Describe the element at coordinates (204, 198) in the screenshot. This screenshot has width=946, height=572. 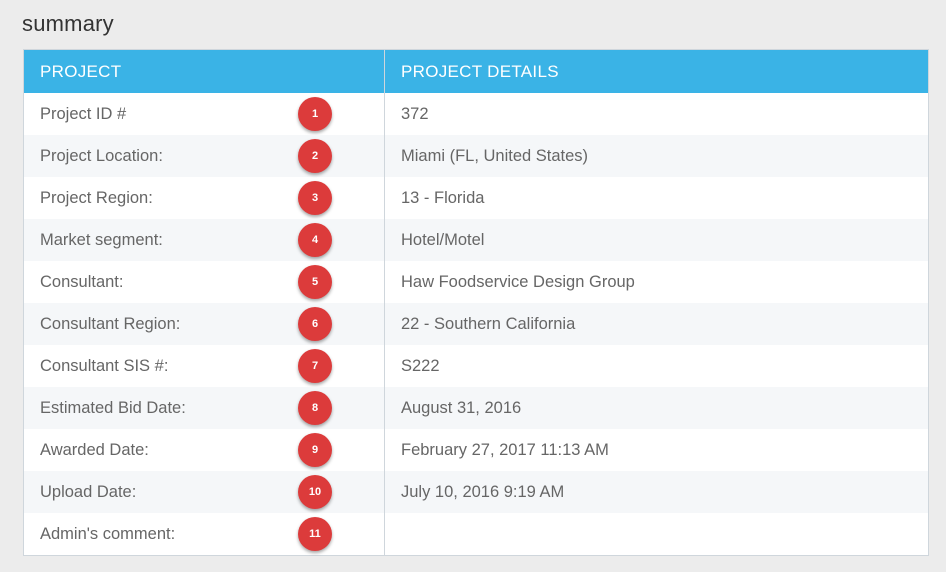
I see `row-label-cell: Project Region: 3` at that location.